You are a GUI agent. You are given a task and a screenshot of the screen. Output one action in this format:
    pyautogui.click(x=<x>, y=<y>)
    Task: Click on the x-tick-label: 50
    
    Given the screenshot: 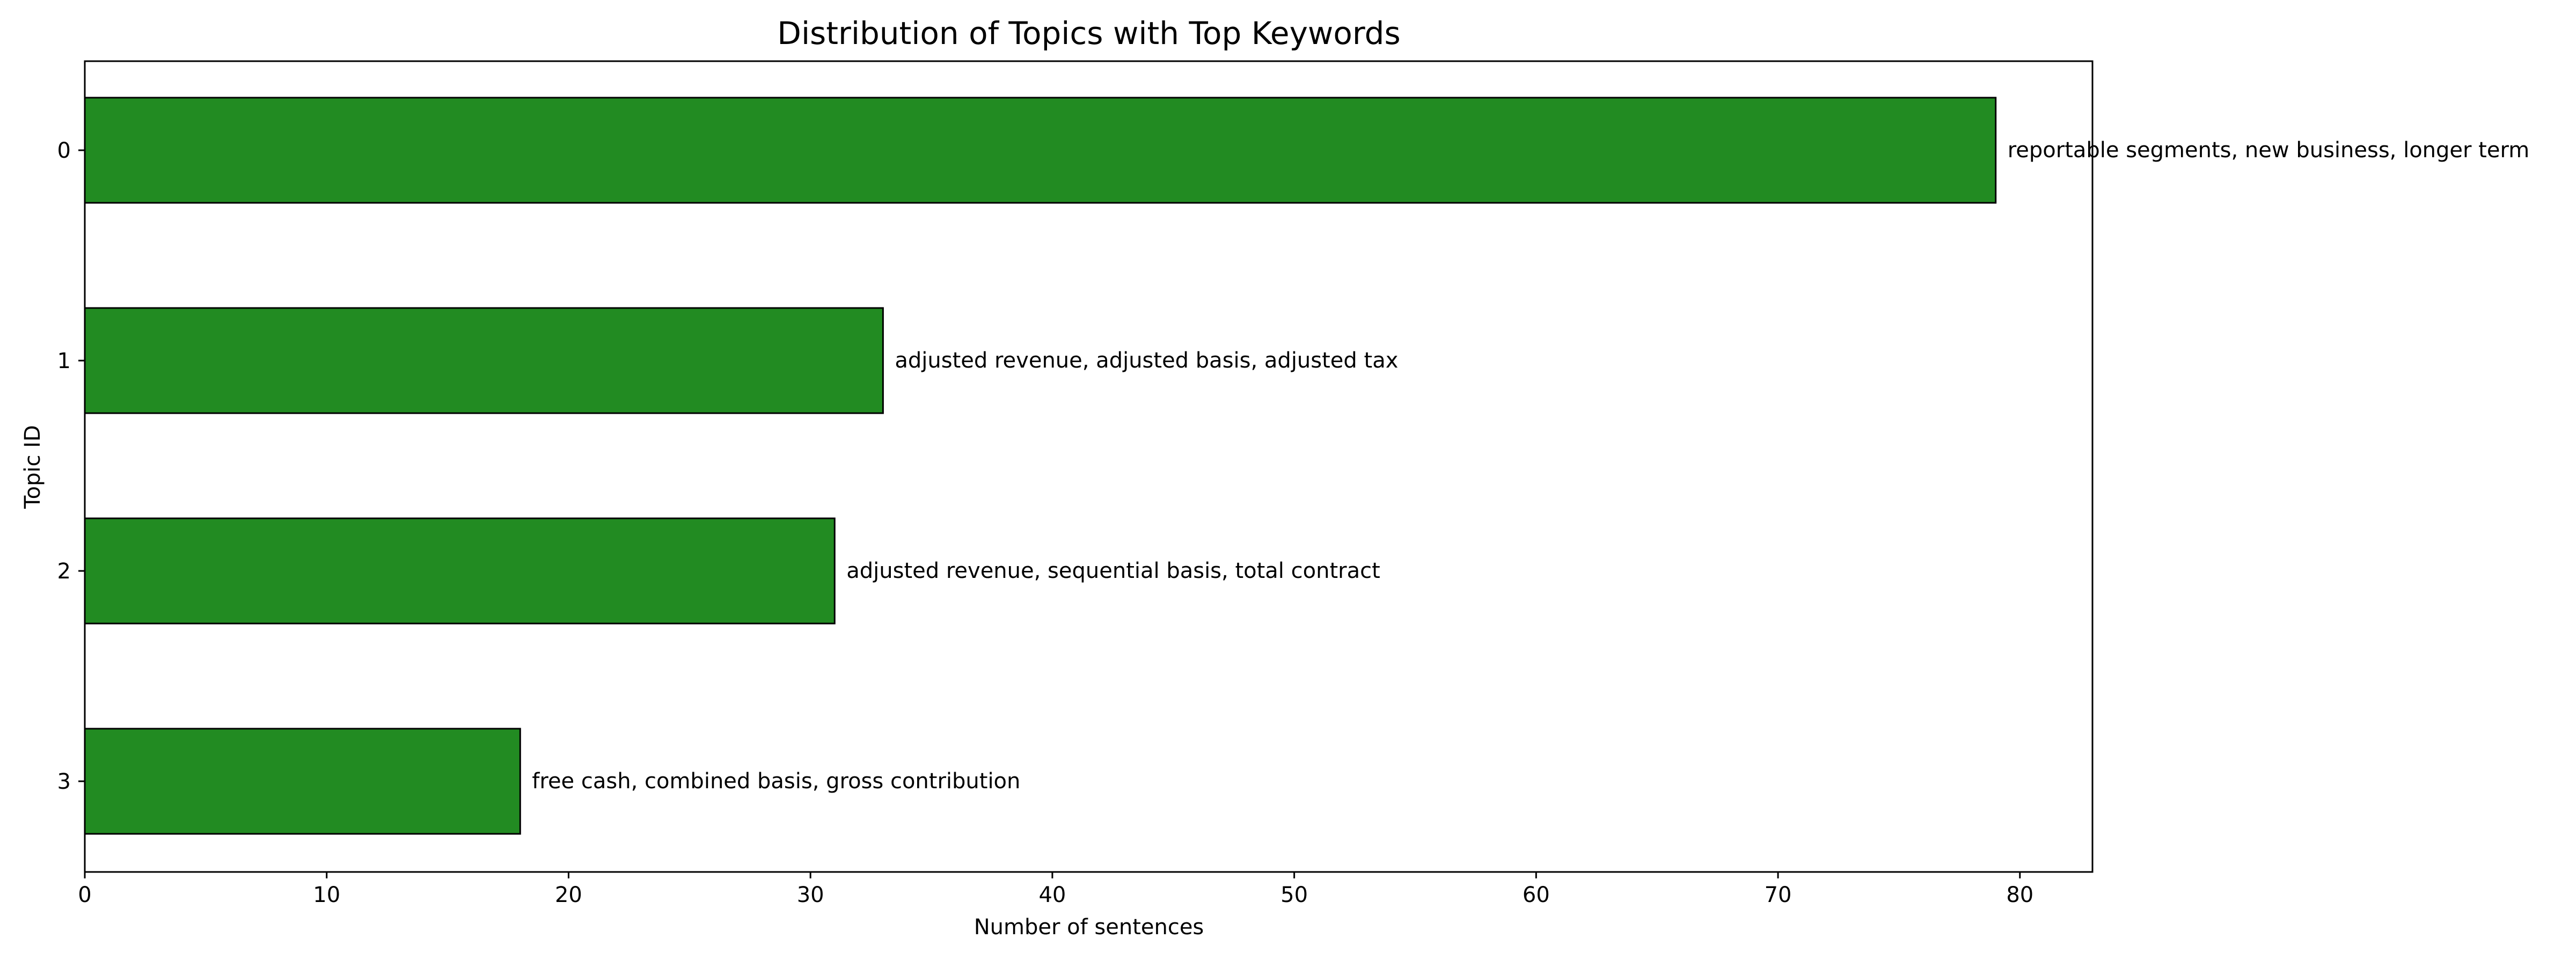 What is the action you would take?
    pyautogui.click(x=1294, y=895)
    